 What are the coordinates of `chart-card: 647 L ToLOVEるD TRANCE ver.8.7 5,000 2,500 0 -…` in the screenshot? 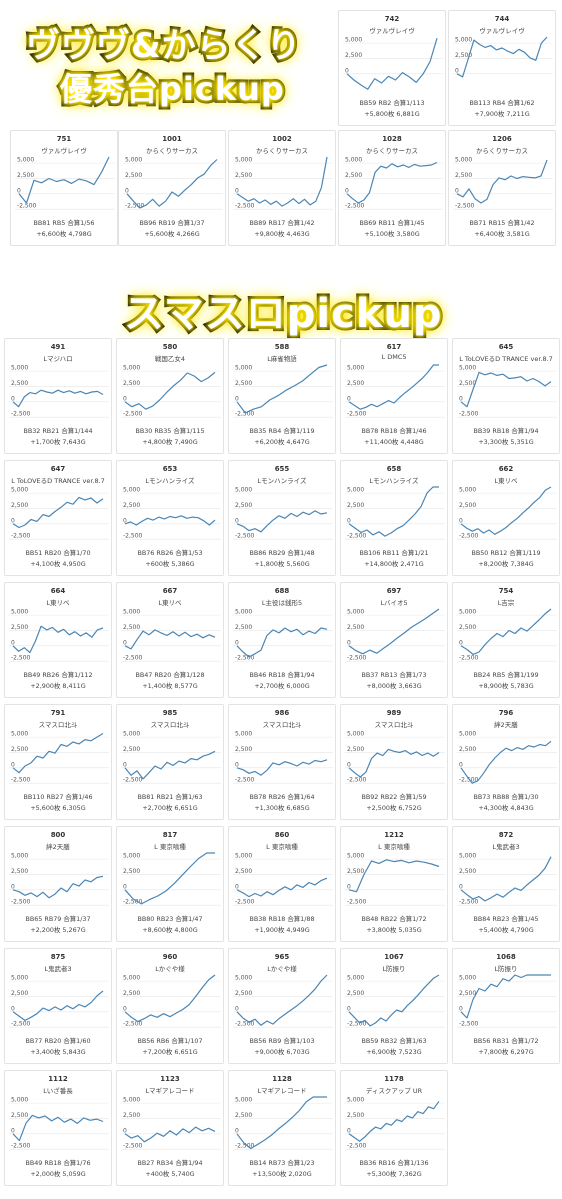 It's located at (58, 518).